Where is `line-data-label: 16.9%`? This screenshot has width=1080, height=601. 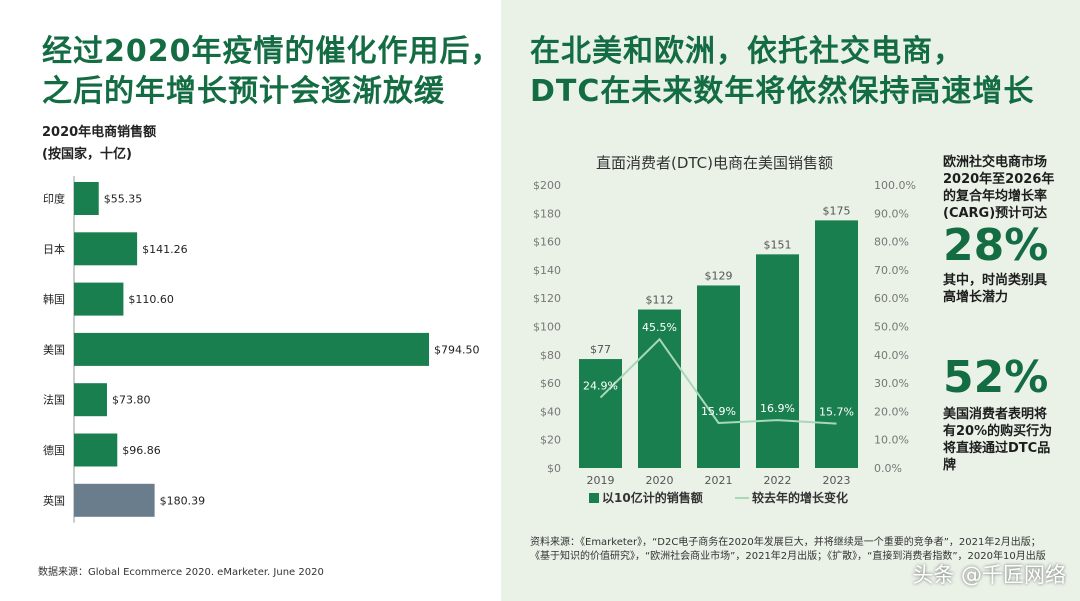
line-data-label: 16.9% is located at coordinates (777, 408).